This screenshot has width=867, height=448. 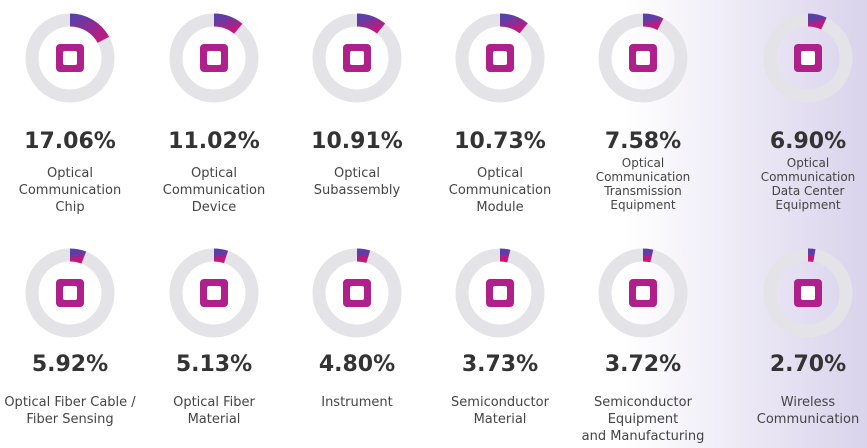 What do you see at coordinates (643, 141) in the screenshot?
I see `value-label: 7.58%` at bounding box center [643, 141].